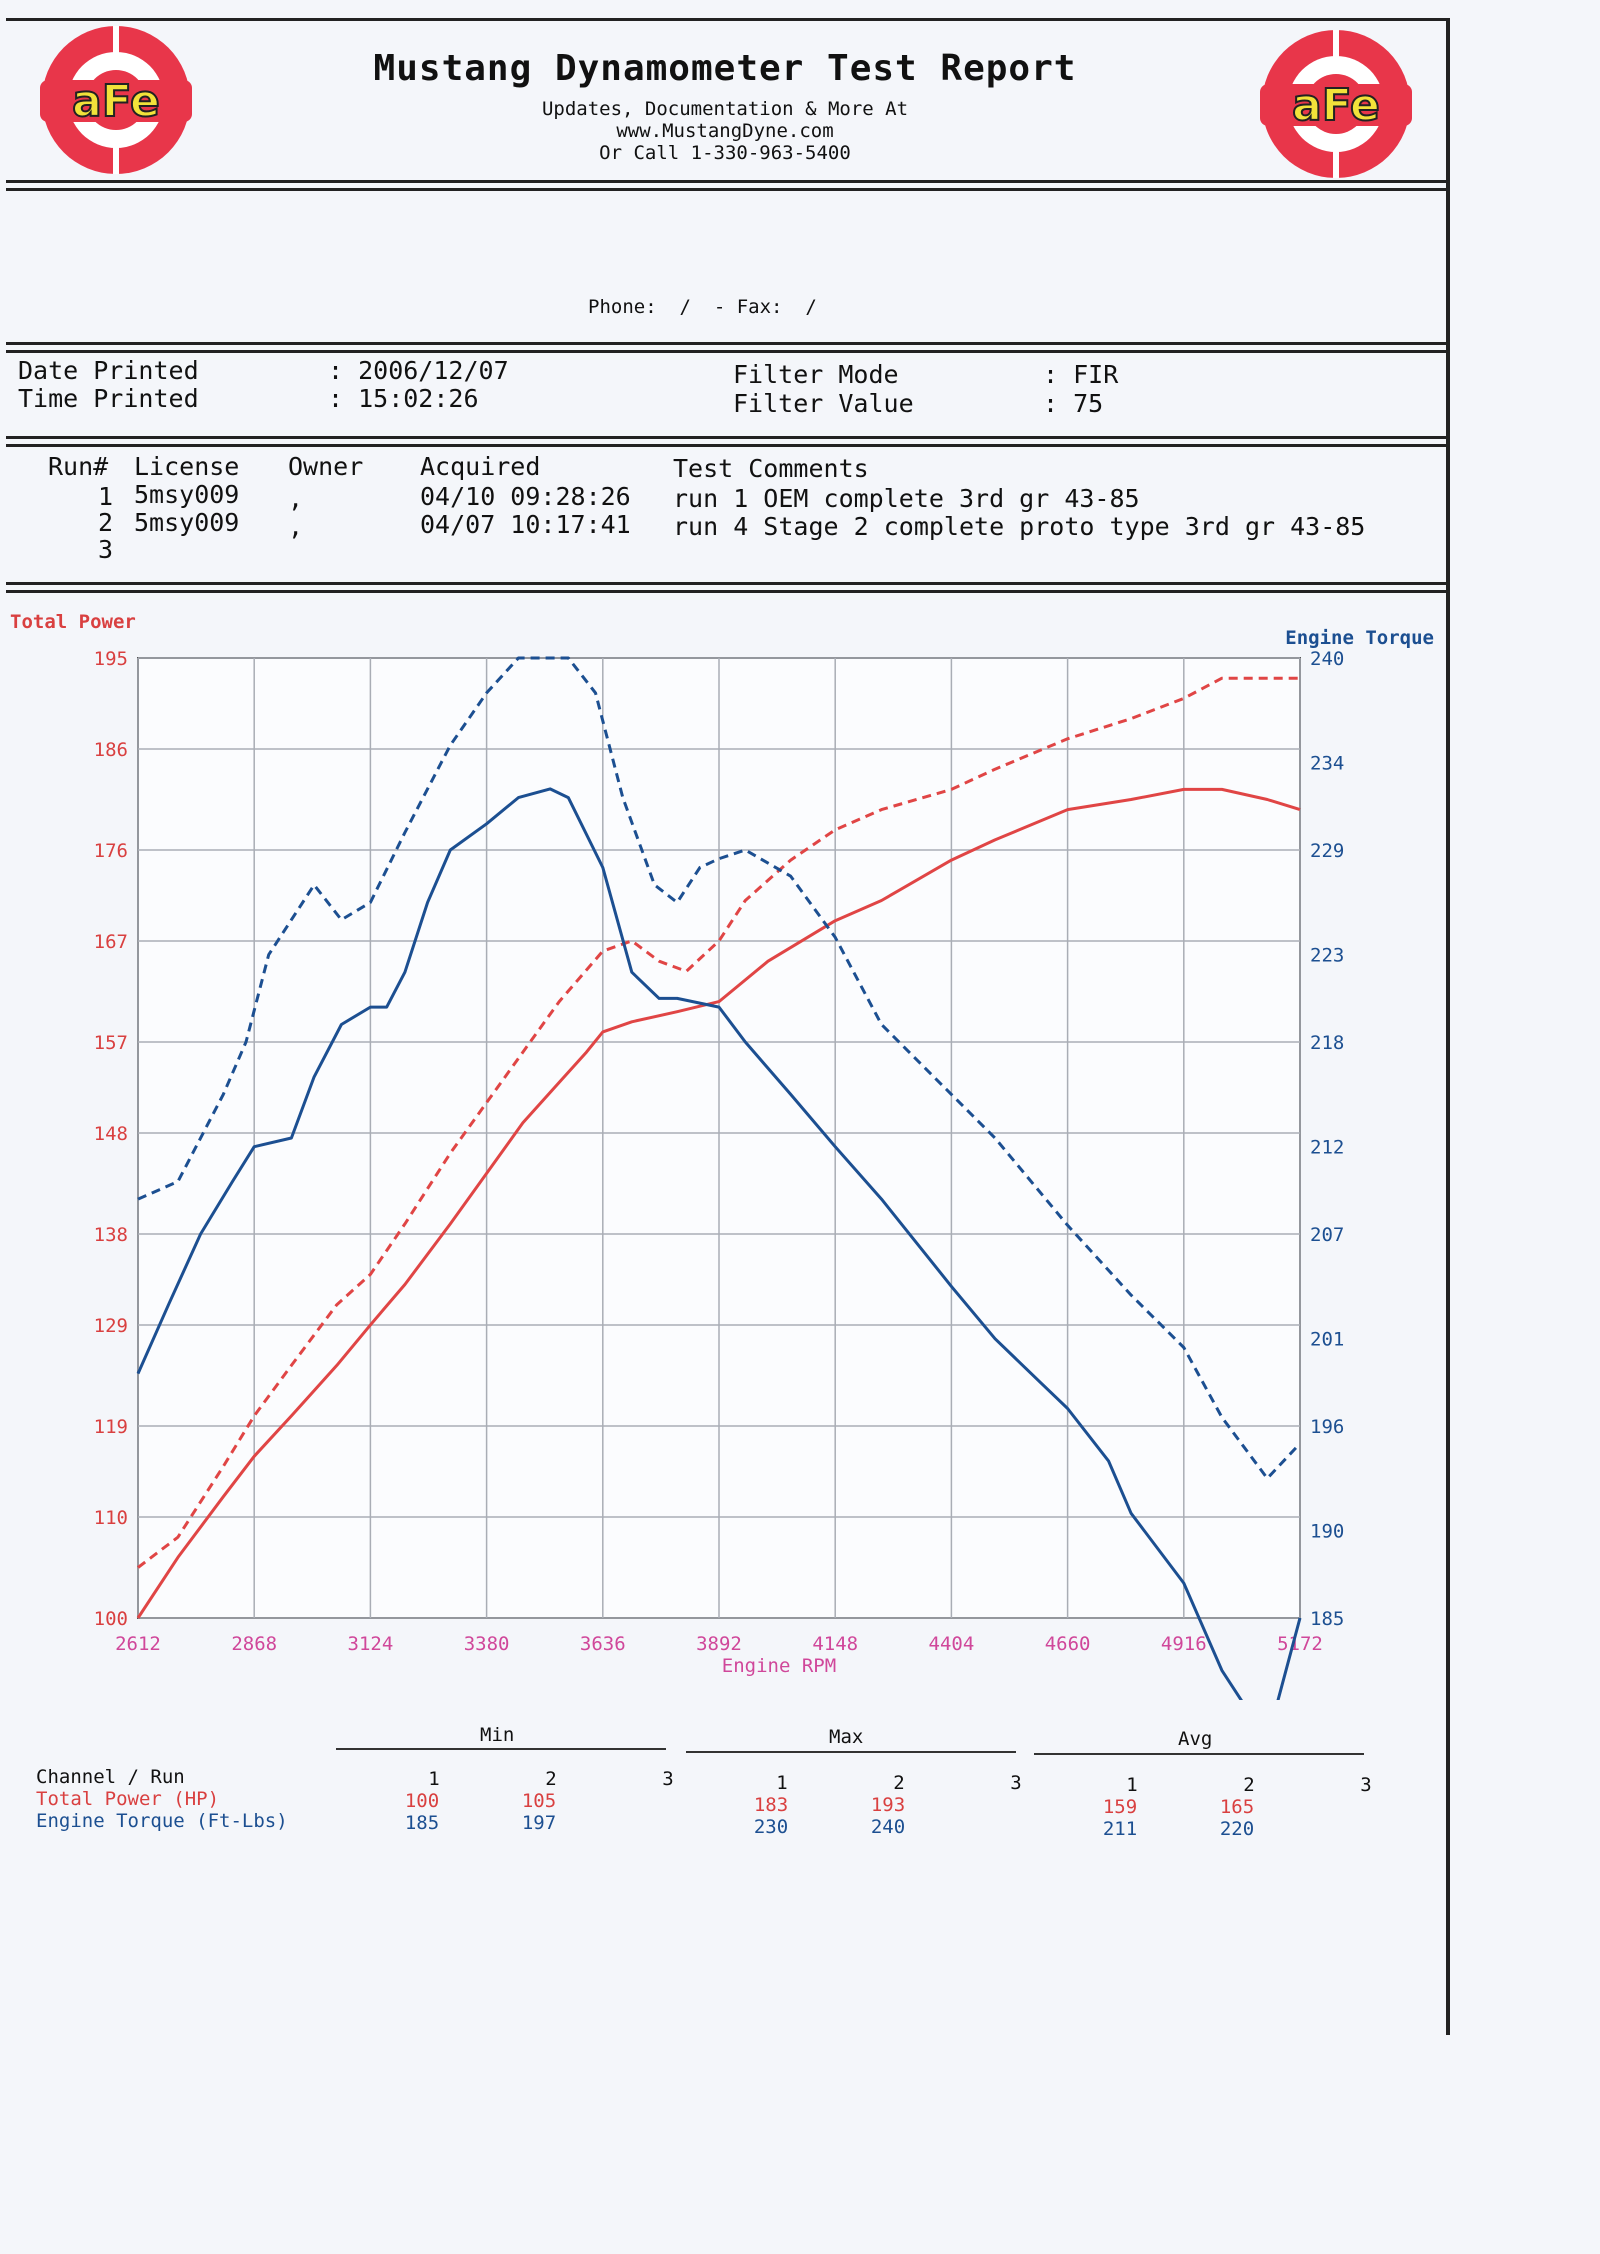 The image size is (1600, 2254). What do you see at coordinates (111, 659) in the screenshot?
I see `left-tick-label: 195` at bounding box center [111, 659].